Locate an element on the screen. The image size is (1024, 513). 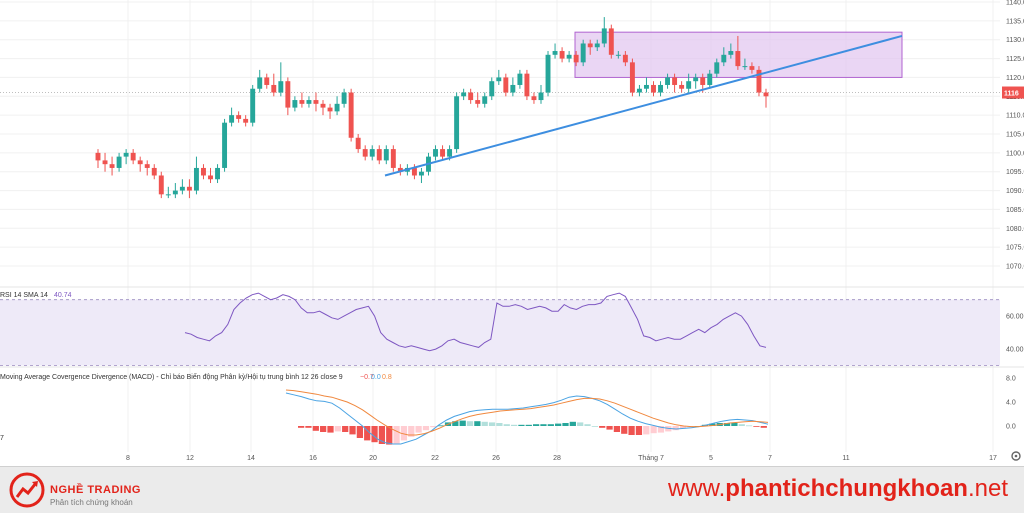
macd-axis-tick: 8.0 is located at coordinates (1011, 379).